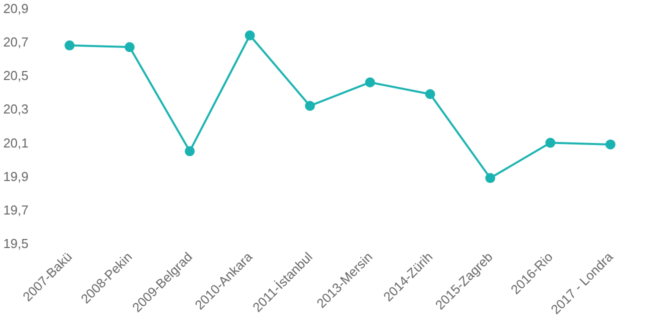 The height and width of the screenshot is (325, 650). I want to click on y-tick-label: 20,7, so click(16, 42).